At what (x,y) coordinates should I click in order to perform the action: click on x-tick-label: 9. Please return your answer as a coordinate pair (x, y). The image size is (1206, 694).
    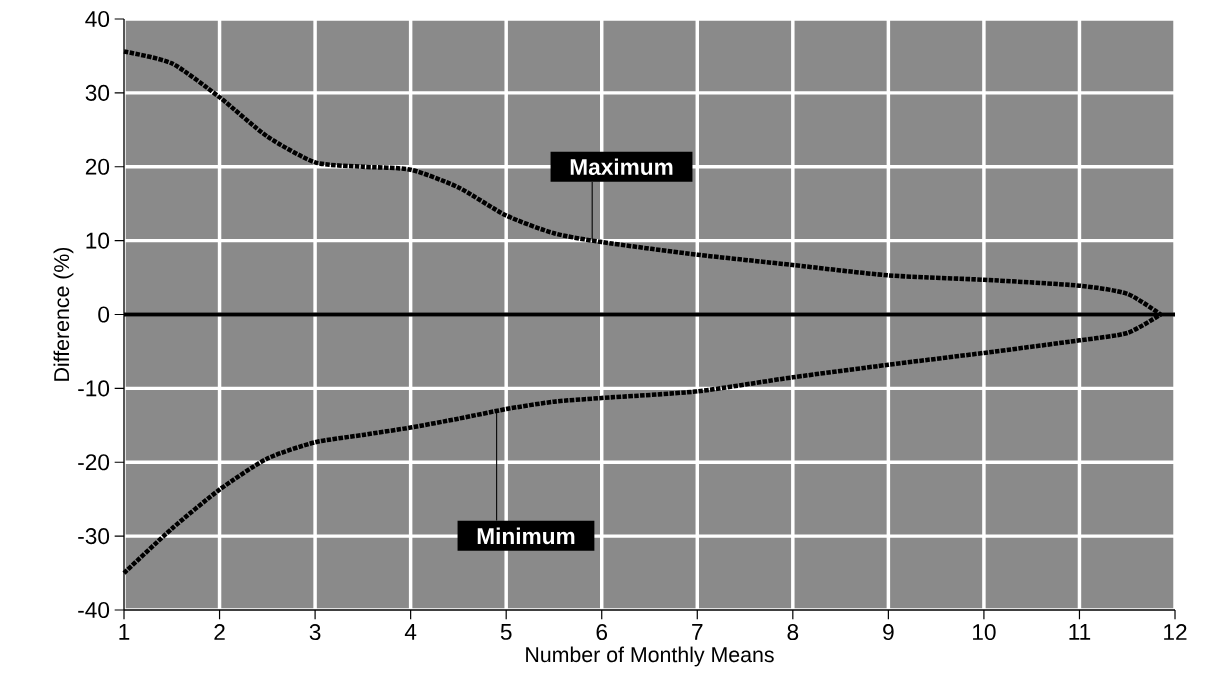
    Looking at the image, I should click on (888, 632).